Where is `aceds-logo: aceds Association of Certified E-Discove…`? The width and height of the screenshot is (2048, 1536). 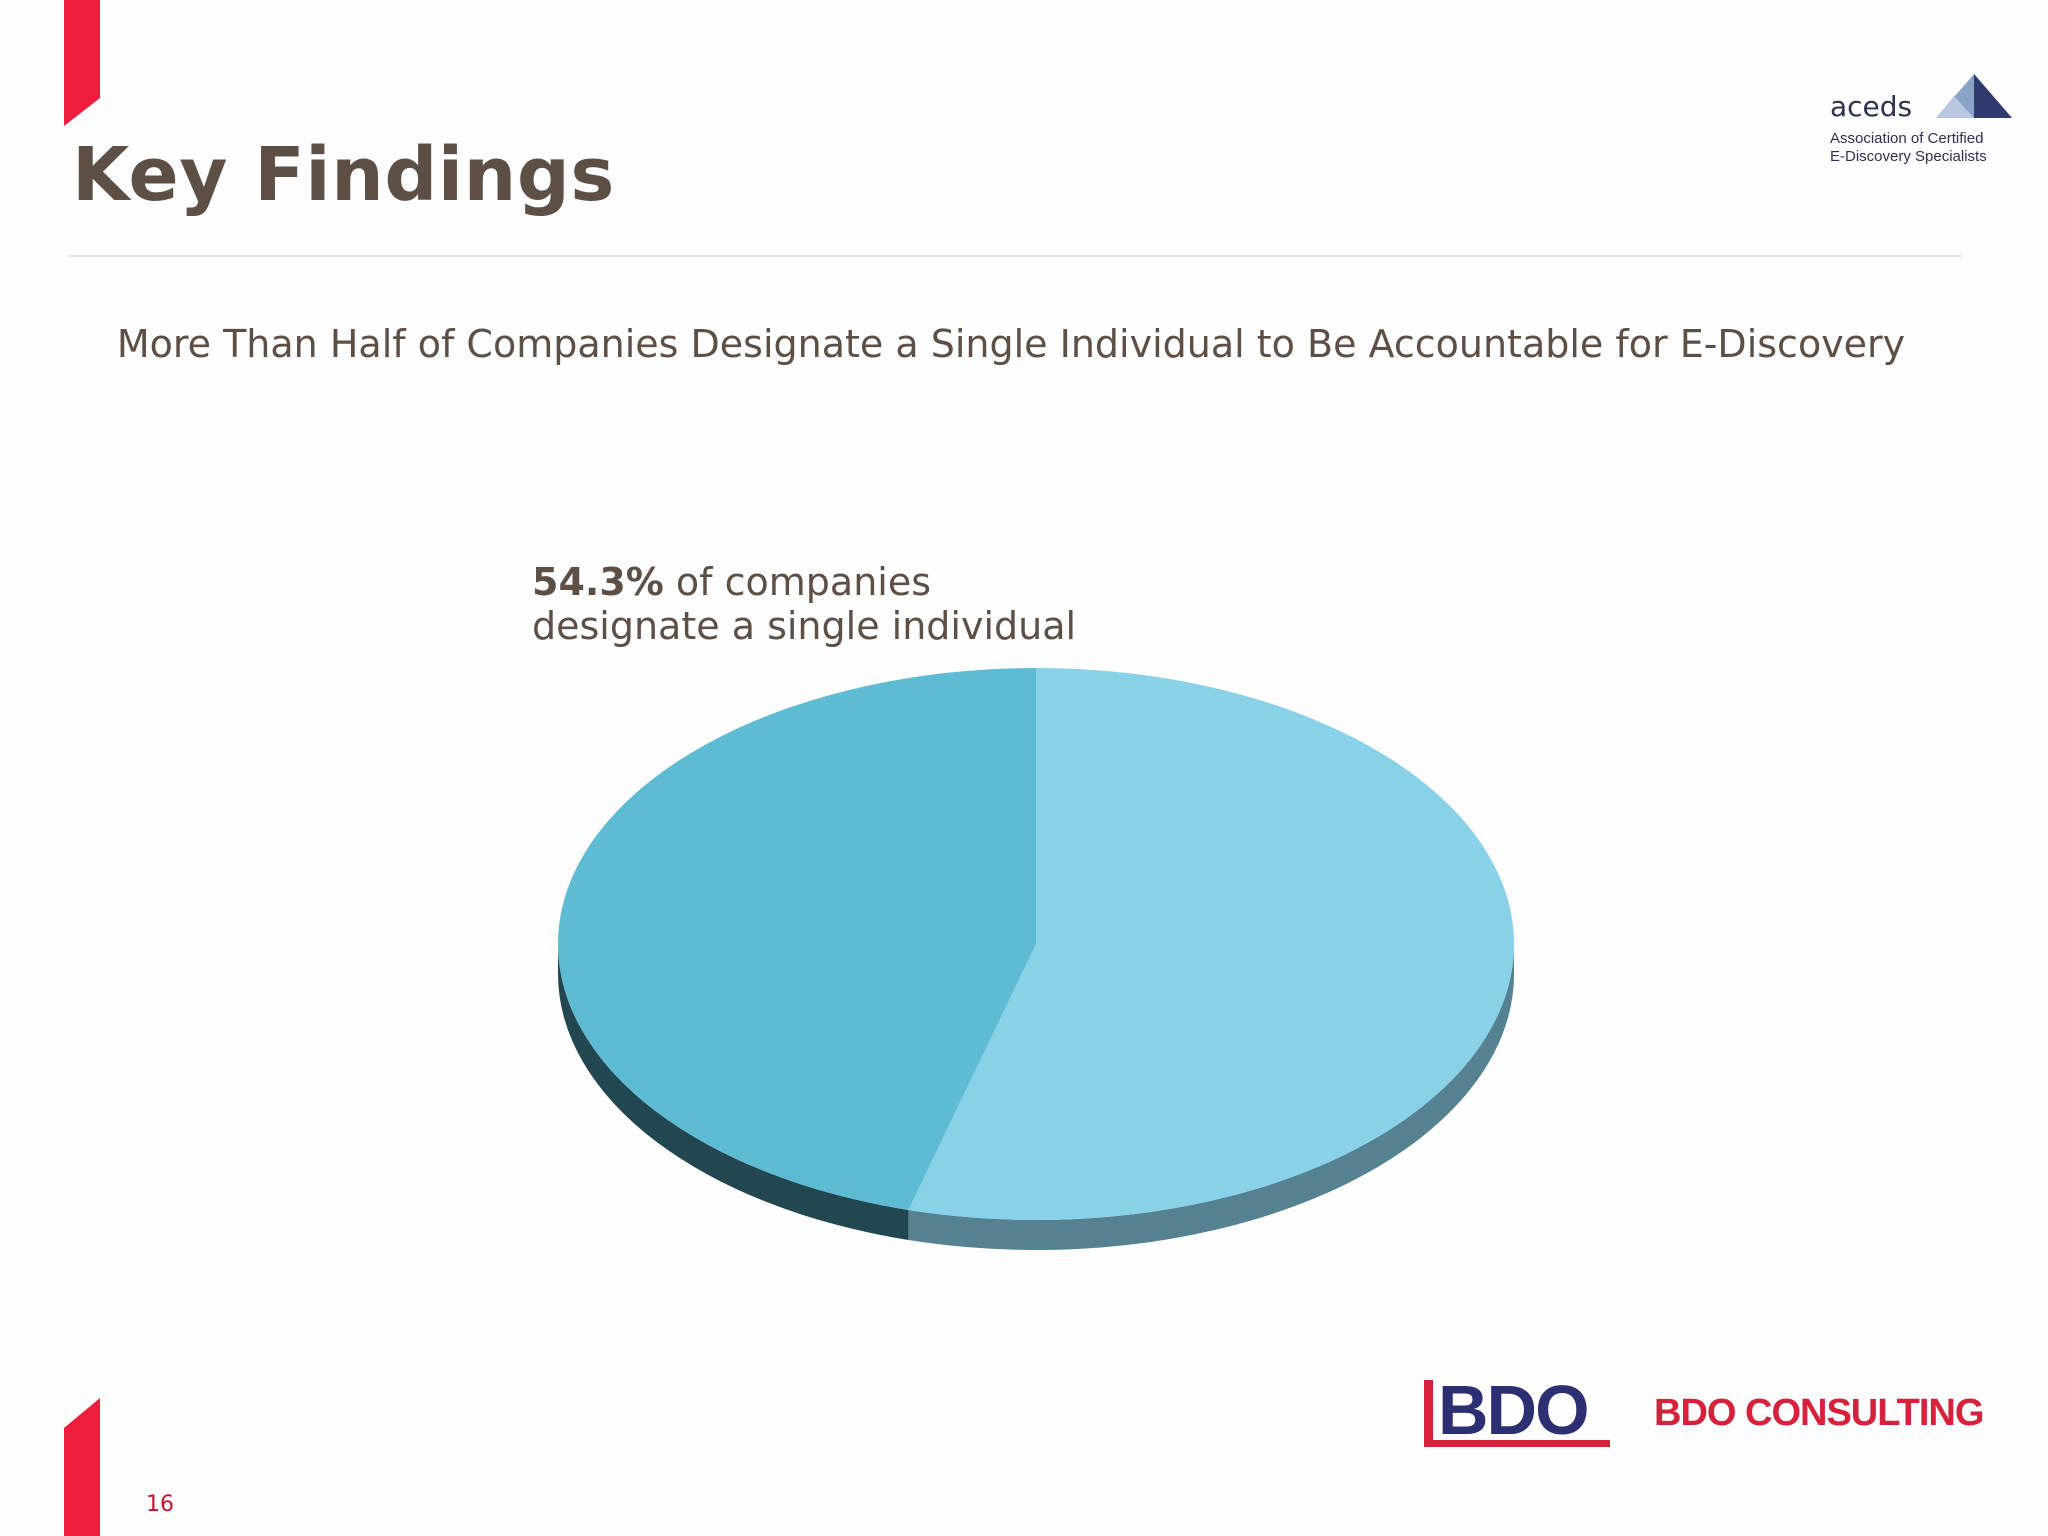
aceds-logo: aceds Association of Certified E-Discove… is located at coordinates (1920, 121).